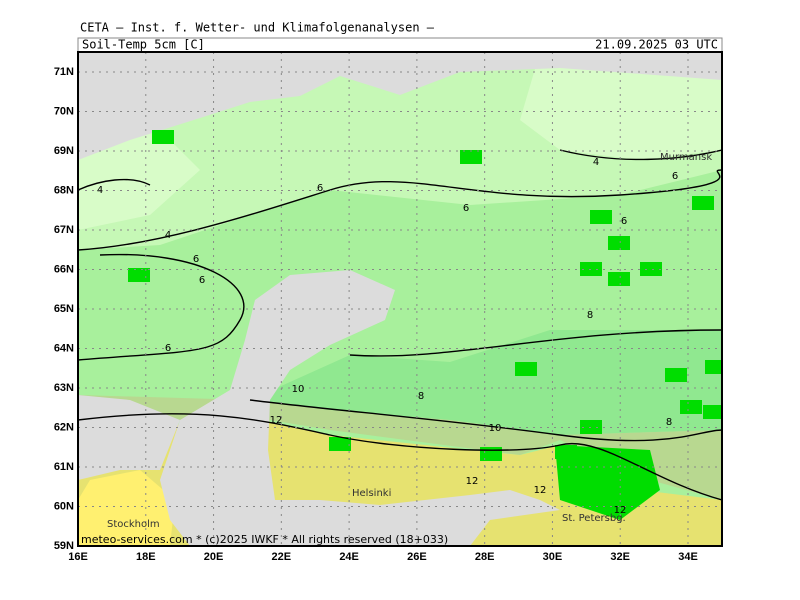  Describe the element at coordinates (64, 348) in the screenshot. I see `lat-label: 64N` at that location.